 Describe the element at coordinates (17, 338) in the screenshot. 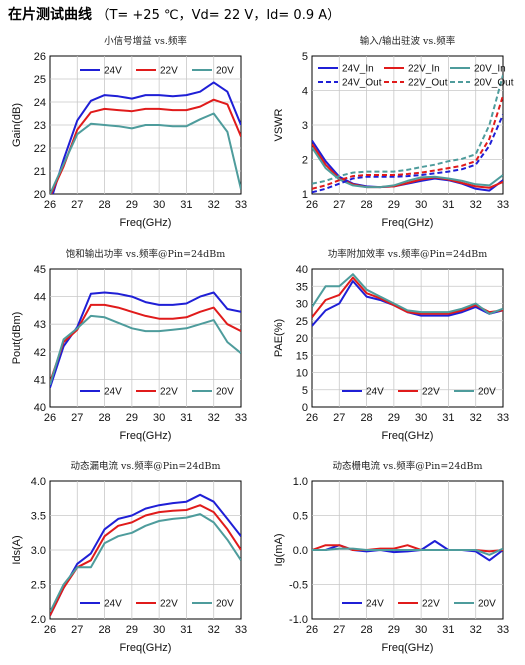

I see `y-axis-label: Pout(dBm)` at that location.